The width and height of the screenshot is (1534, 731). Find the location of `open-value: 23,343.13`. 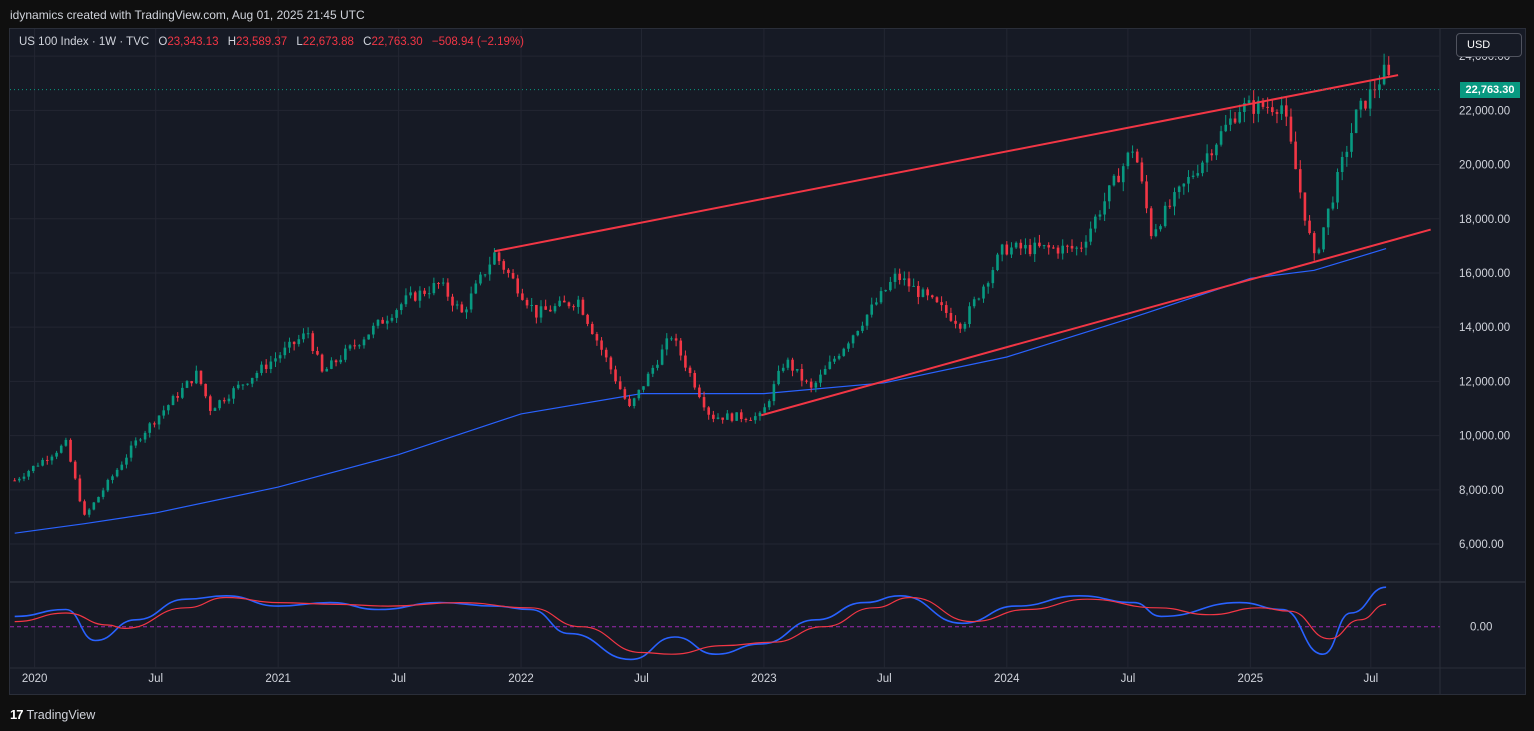

open-value: 23,343.13 is located at coordinates (193, 42).